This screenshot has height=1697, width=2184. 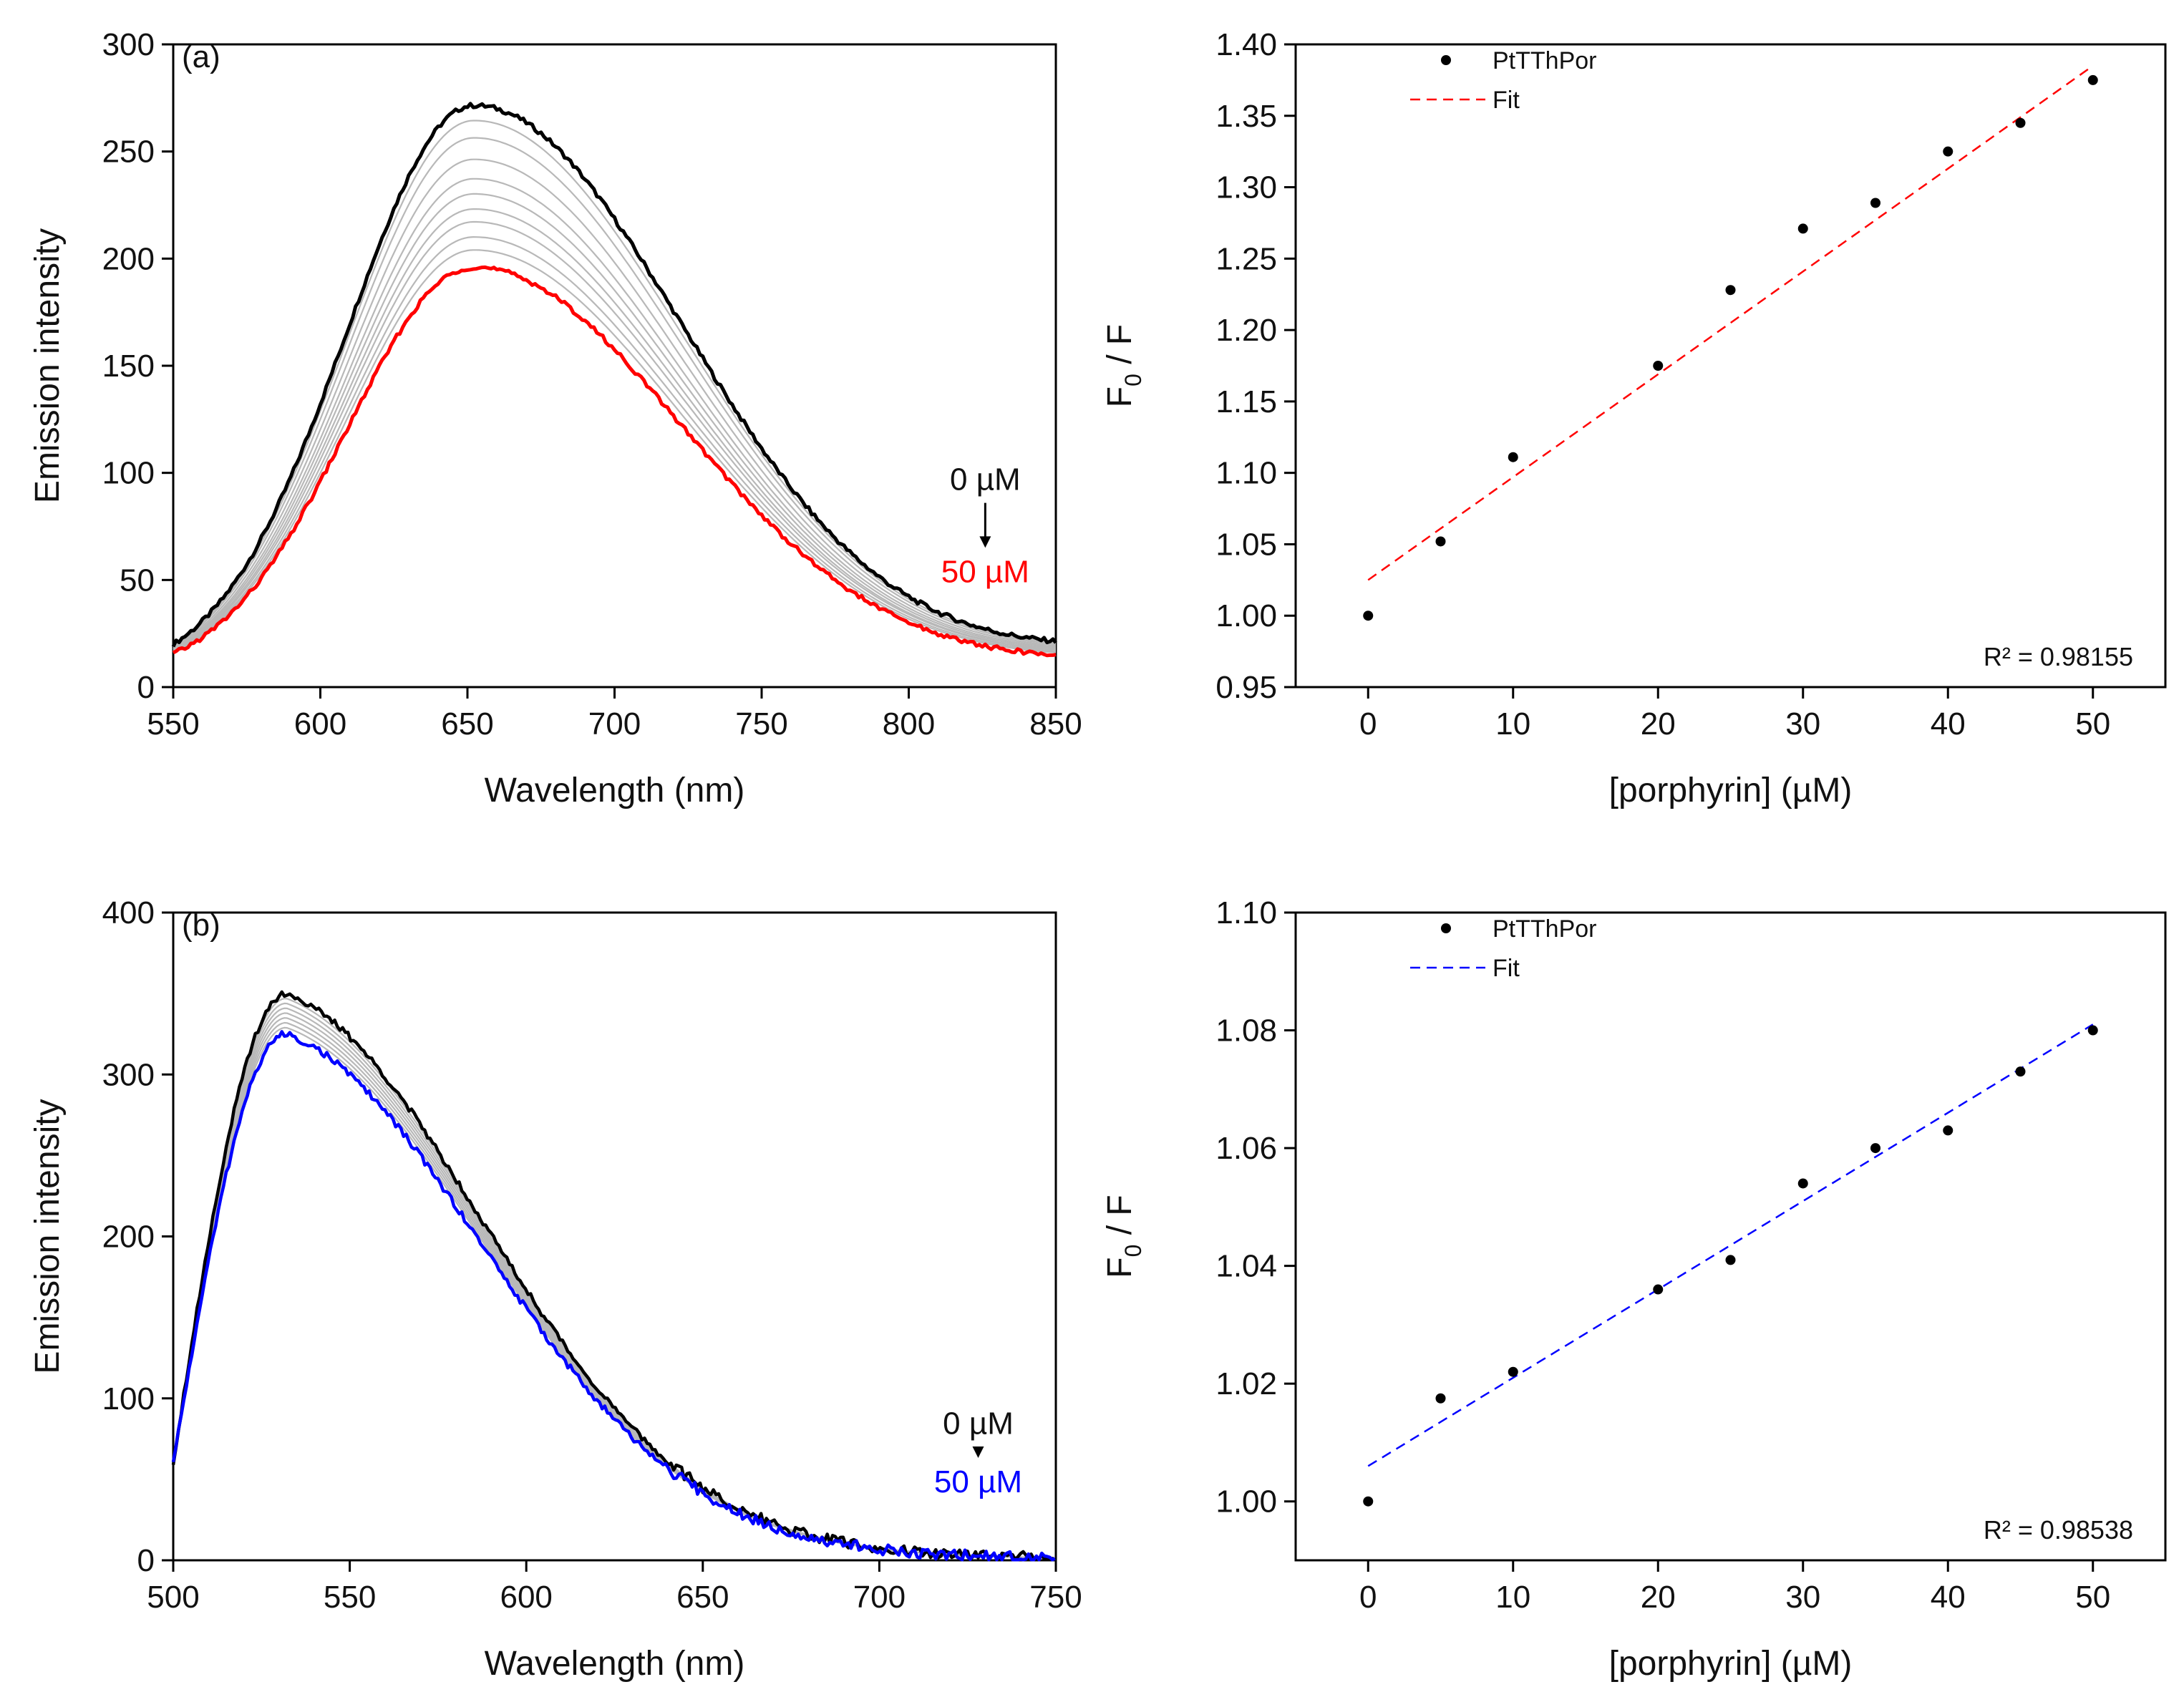 What do you see at coordinates (137, 580) in the screenshot?
I see `y-tick-label: 50` at bounding box center [137, 580].